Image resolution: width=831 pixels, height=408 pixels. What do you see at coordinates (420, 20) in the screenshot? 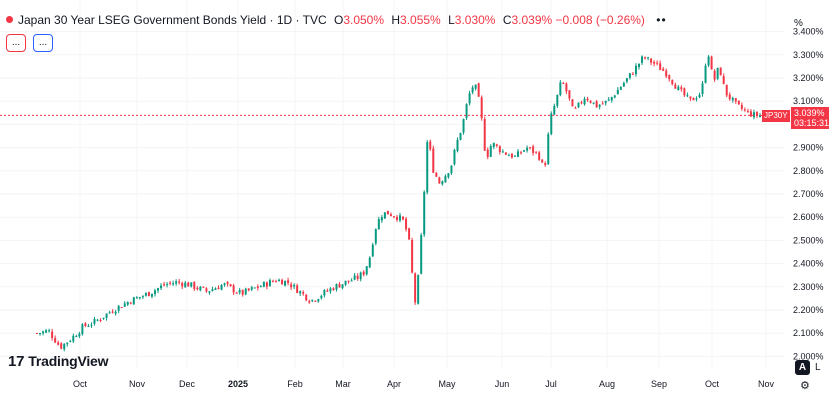
I see `legend-high: 3.055%` at bounding box center [420, 20].